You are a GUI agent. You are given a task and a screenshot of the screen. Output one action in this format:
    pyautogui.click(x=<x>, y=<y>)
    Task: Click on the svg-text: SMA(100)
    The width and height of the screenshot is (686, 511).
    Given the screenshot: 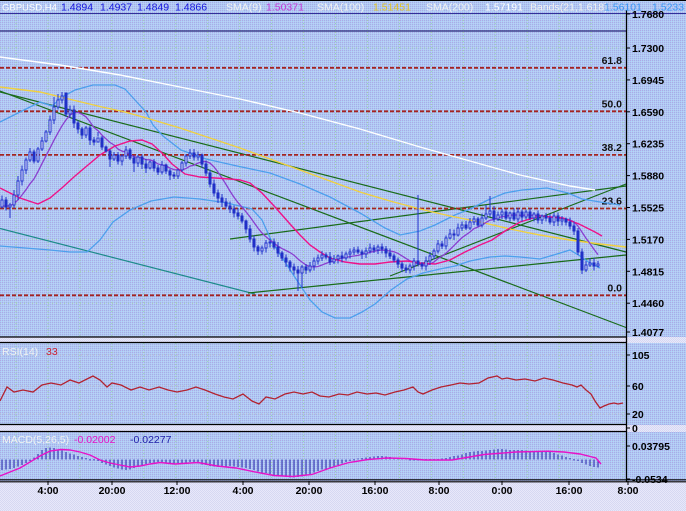 What is the action you would take?
    pyautogui.click(x=340, y=8)
    